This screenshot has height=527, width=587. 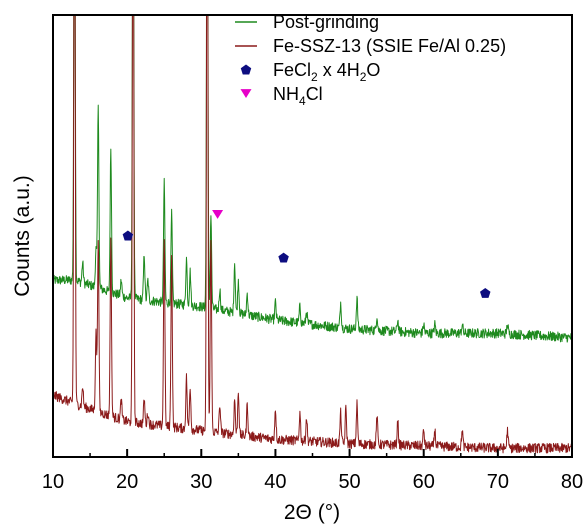 What do you see at coordinates (312, 471) in the screenshot?
I see `x-axis: 10 20 30 40 50 60 70 80` at bounding box center [312, 471].